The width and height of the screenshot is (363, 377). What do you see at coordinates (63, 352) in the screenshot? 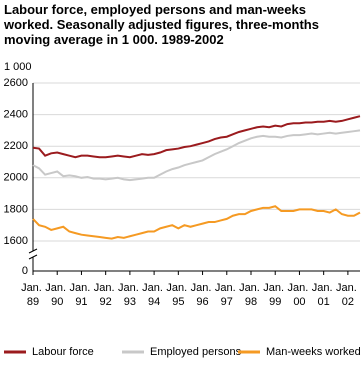
I see `legend-label: Labour force` at bounding box center [63, 352].